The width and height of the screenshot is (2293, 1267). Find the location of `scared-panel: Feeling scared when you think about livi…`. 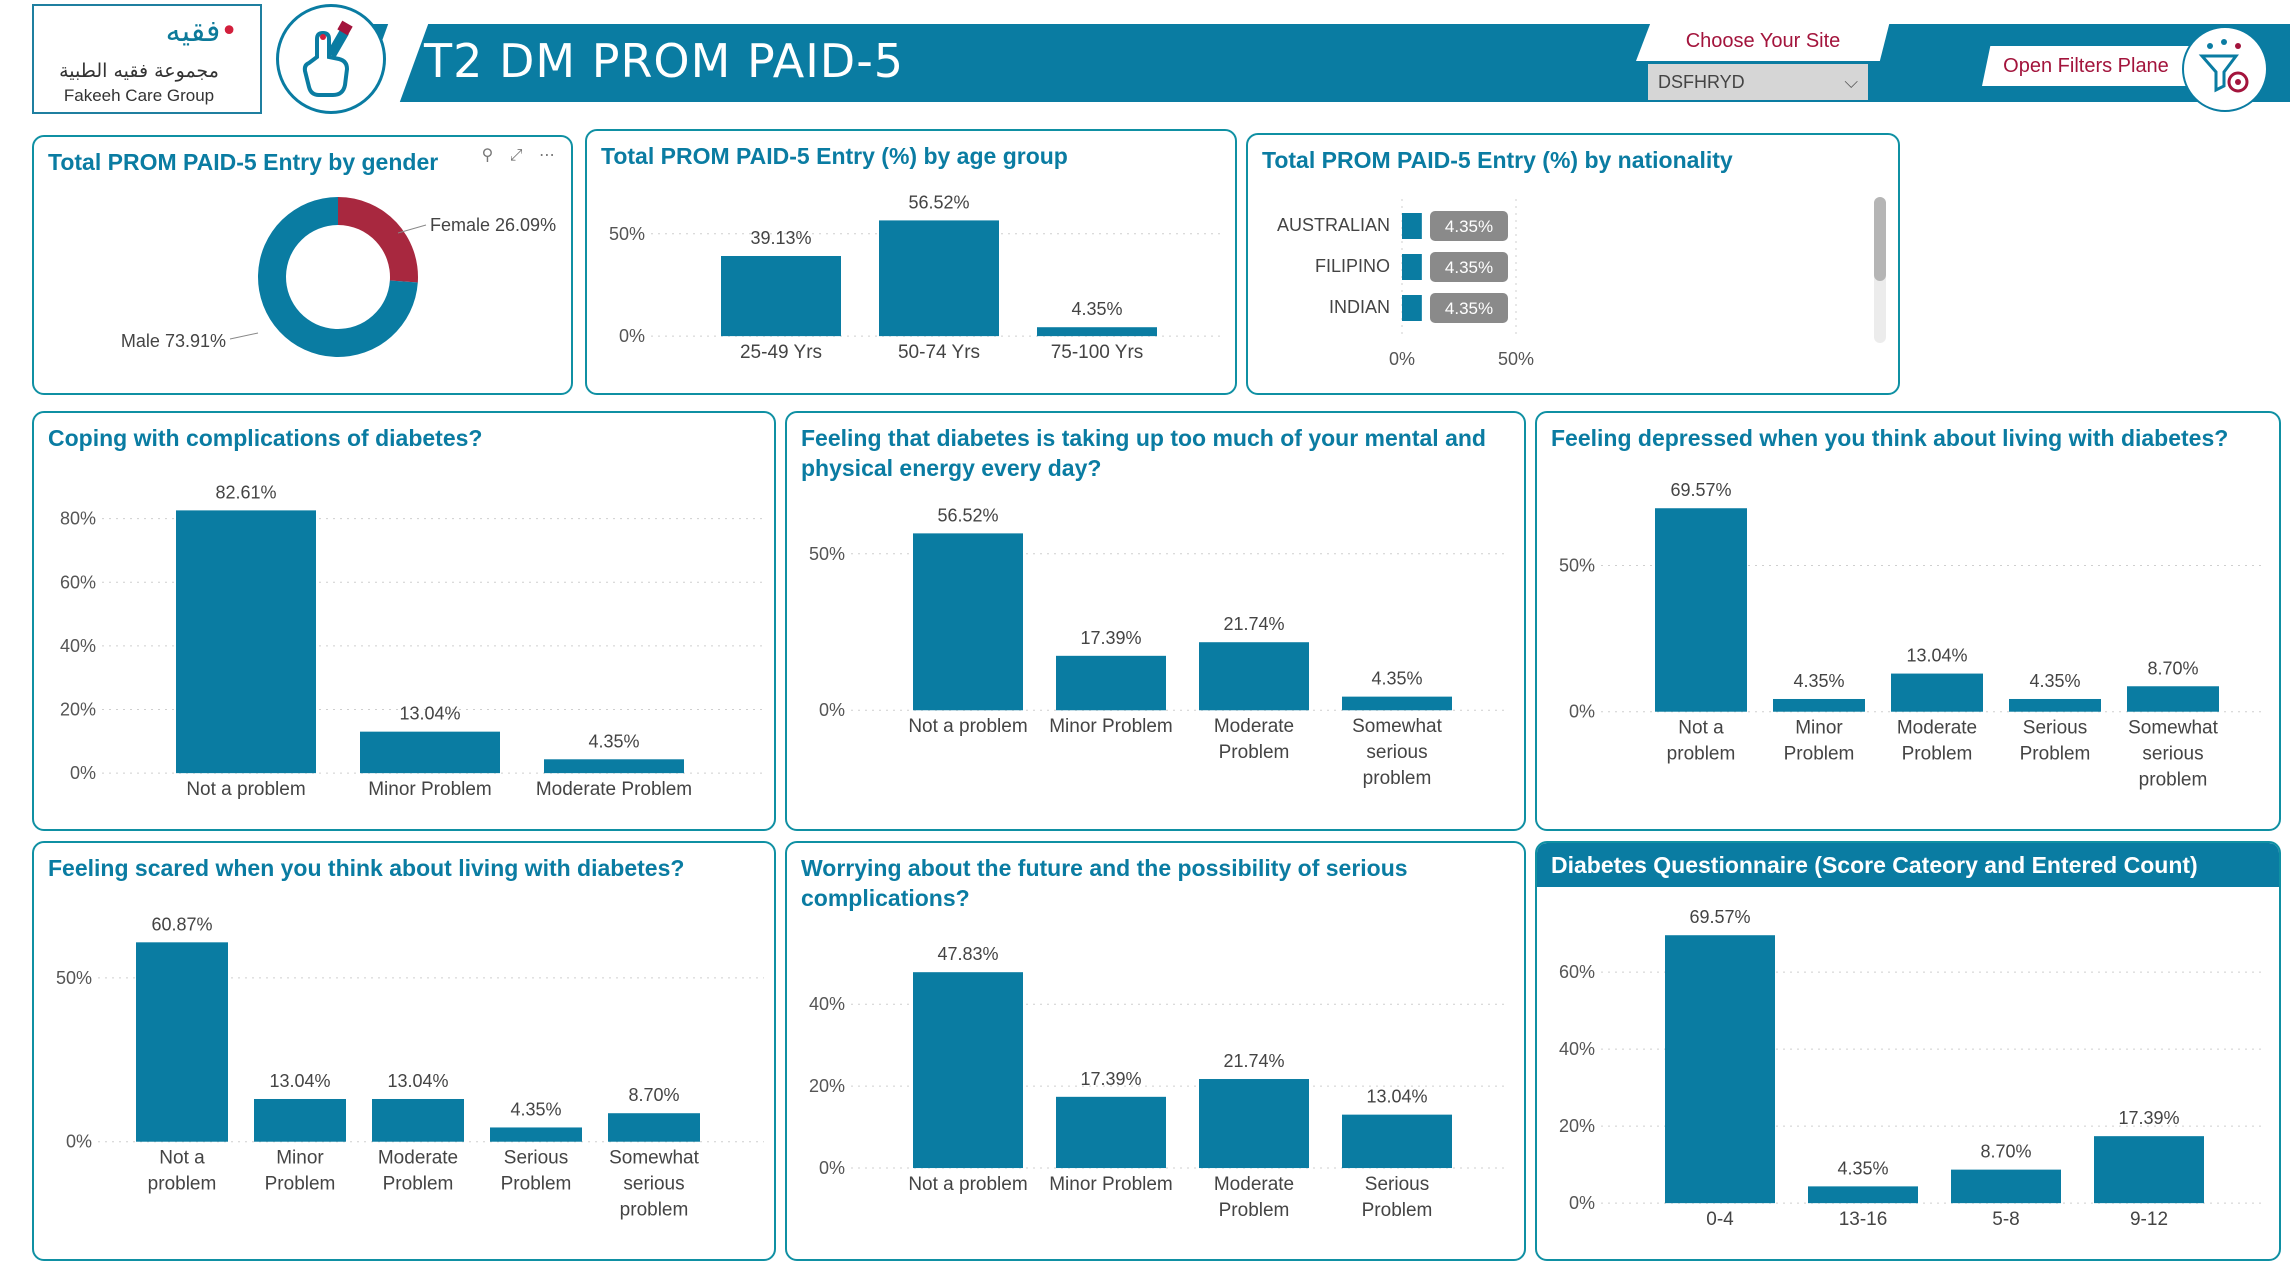

scared-panel: Feeling scared when you think about livi… is located at coordinates (404, 1051).